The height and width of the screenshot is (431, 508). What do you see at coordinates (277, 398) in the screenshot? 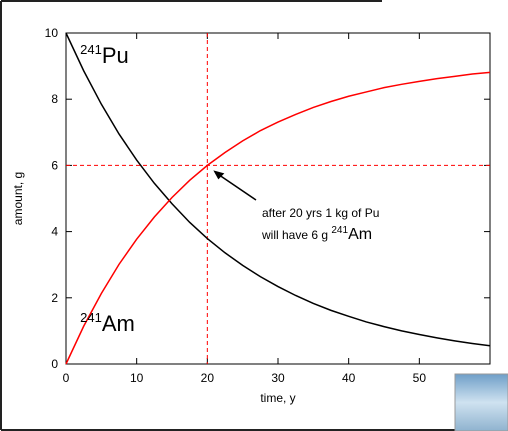
I see `x-axis-label: time, y` at bounding box center [277, 398].